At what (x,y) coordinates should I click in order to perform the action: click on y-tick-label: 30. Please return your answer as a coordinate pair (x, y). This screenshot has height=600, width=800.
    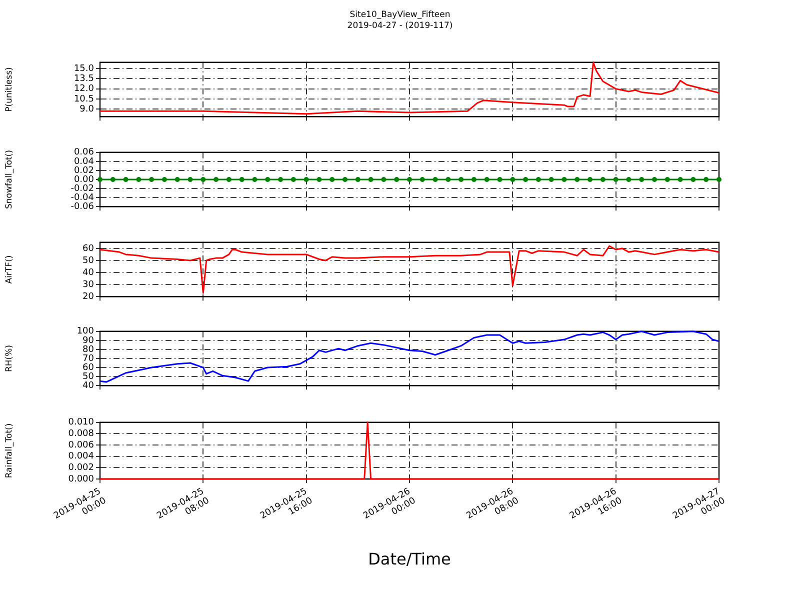
    Looking at the image, I should click on (88, 285).